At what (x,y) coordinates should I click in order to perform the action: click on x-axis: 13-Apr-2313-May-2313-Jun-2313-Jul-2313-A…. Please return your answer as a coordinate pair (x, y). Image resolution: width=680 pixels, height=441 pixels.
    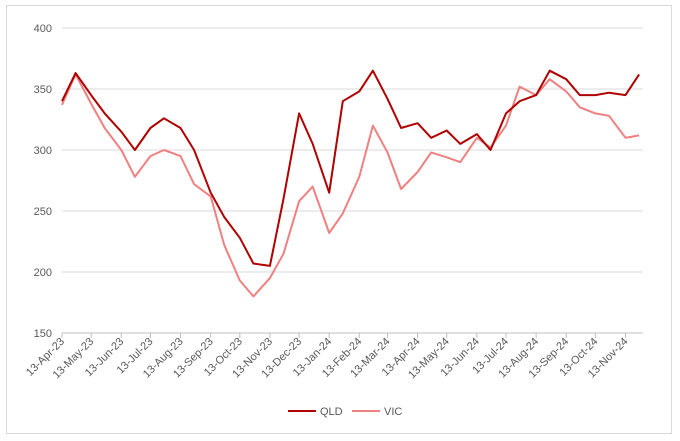
    Looking at the image, I should click on (333, 356).